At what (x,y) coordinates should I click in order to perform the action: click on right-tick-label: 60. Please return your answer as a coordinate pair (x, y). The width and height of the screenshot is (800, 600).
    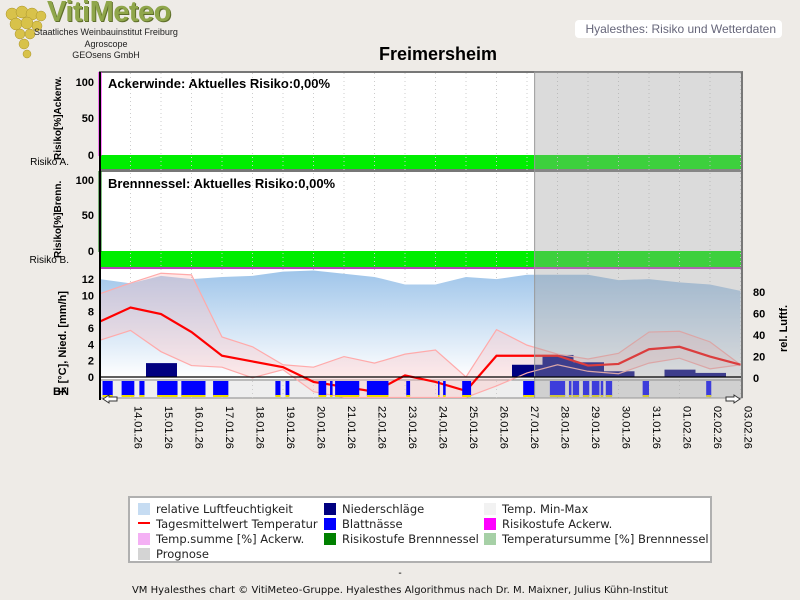
    Looking at the image, I should click on (759, 315).